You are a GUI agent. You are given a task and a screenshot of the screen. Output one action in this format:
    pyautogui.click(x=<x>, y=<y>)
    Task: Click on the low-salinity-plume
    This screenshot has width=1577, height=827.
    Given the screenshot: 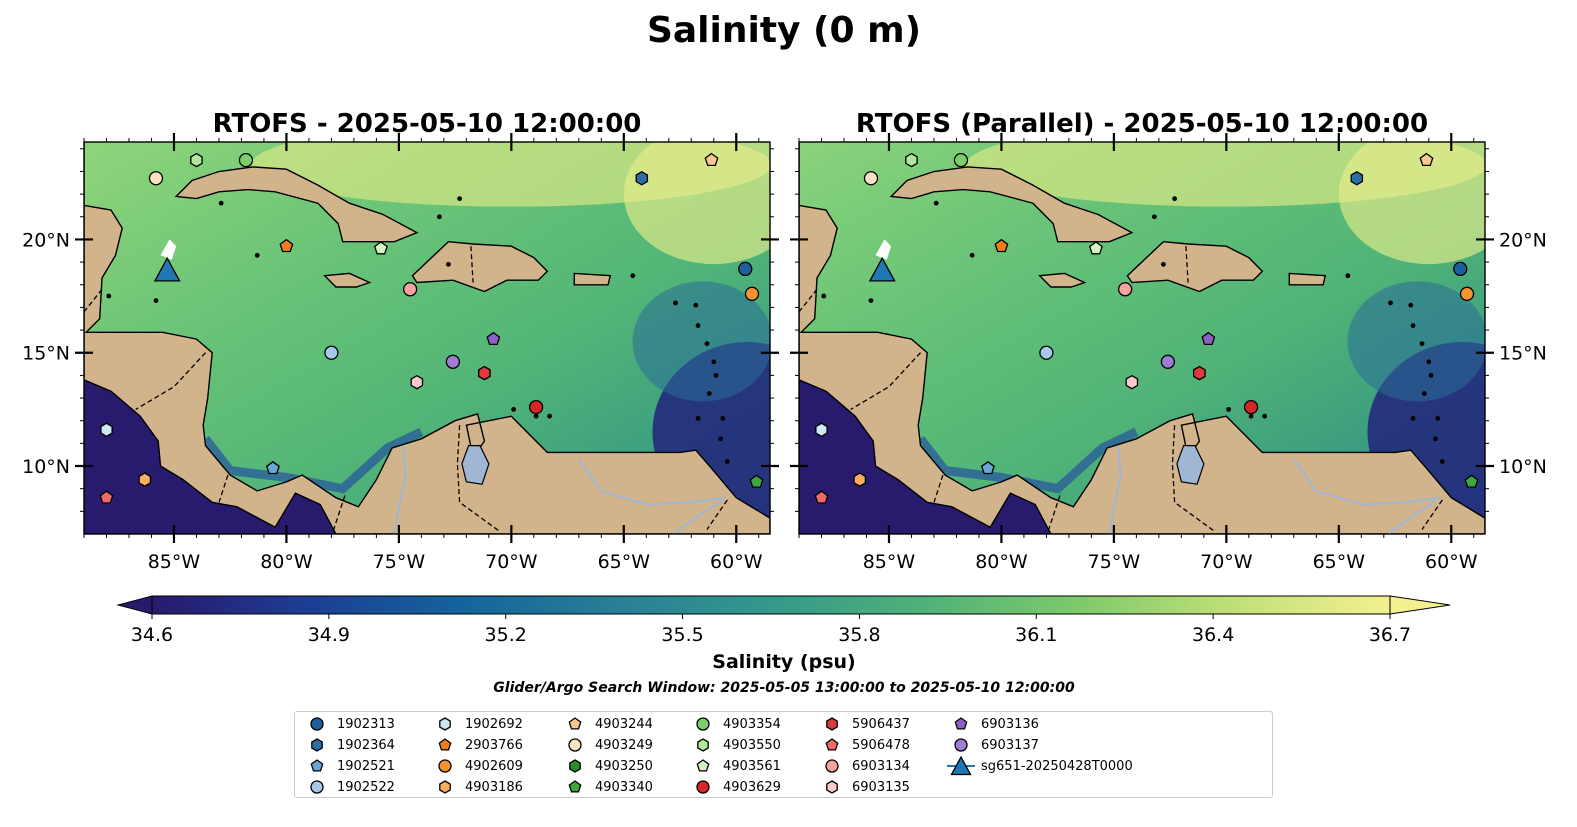 What is the action you would take?
    pyautogui.click(x=701, y=341)
    